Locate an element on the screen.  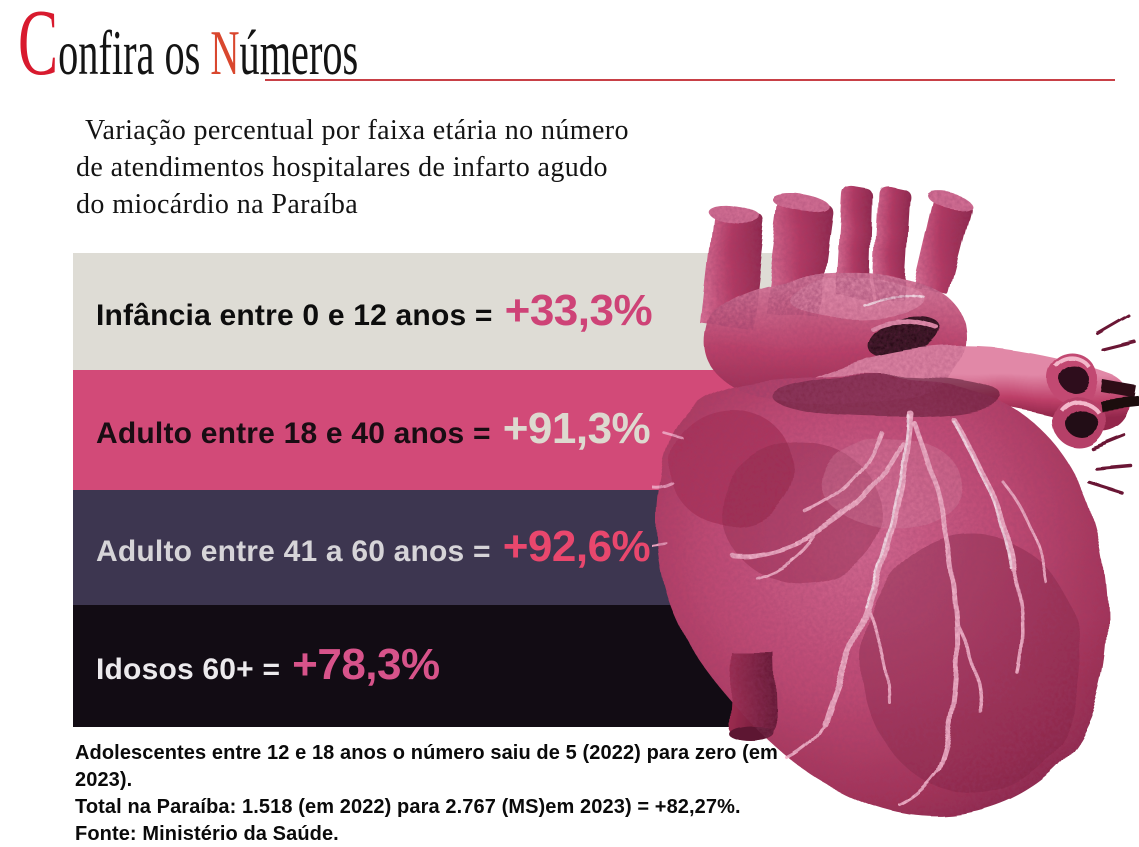
subtitle-line: do miocárdio na Paraíba is located at coordinates (217, 204).